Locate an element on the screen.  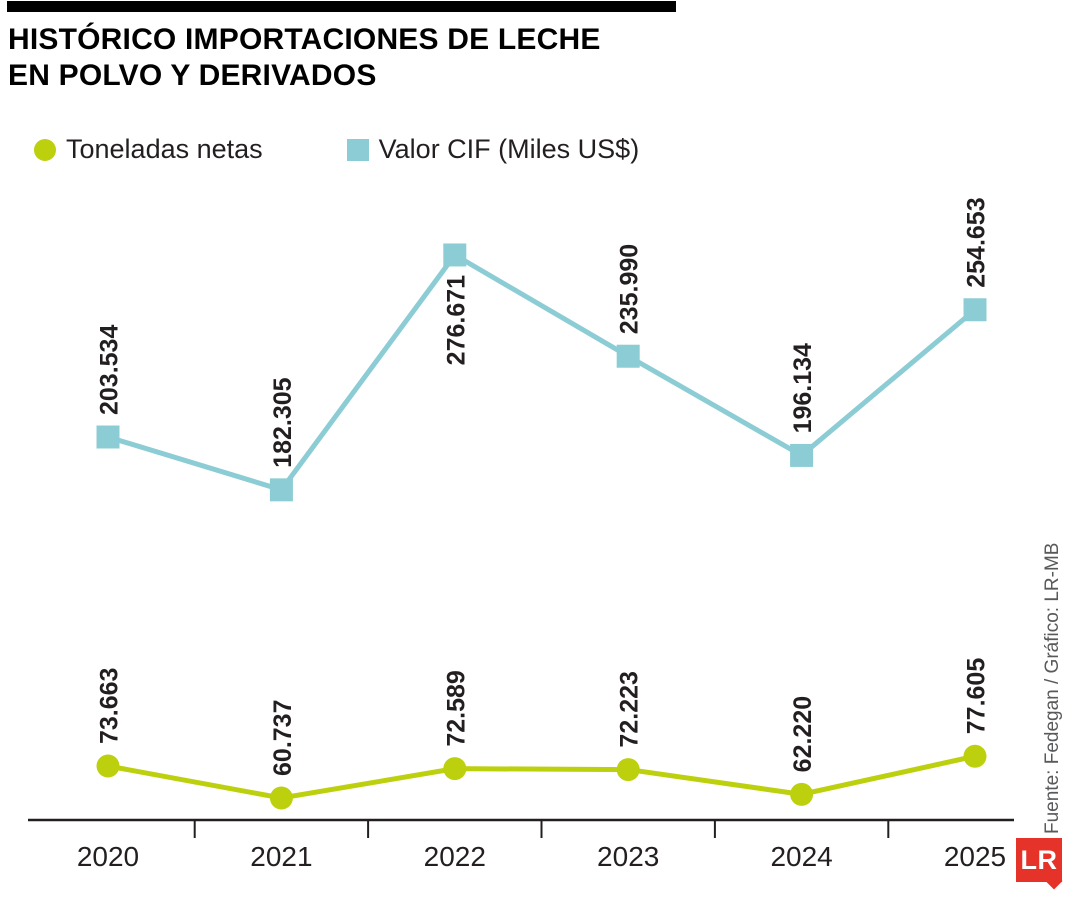
data-point-label: 62.220 is located at coordinates (803, 734).